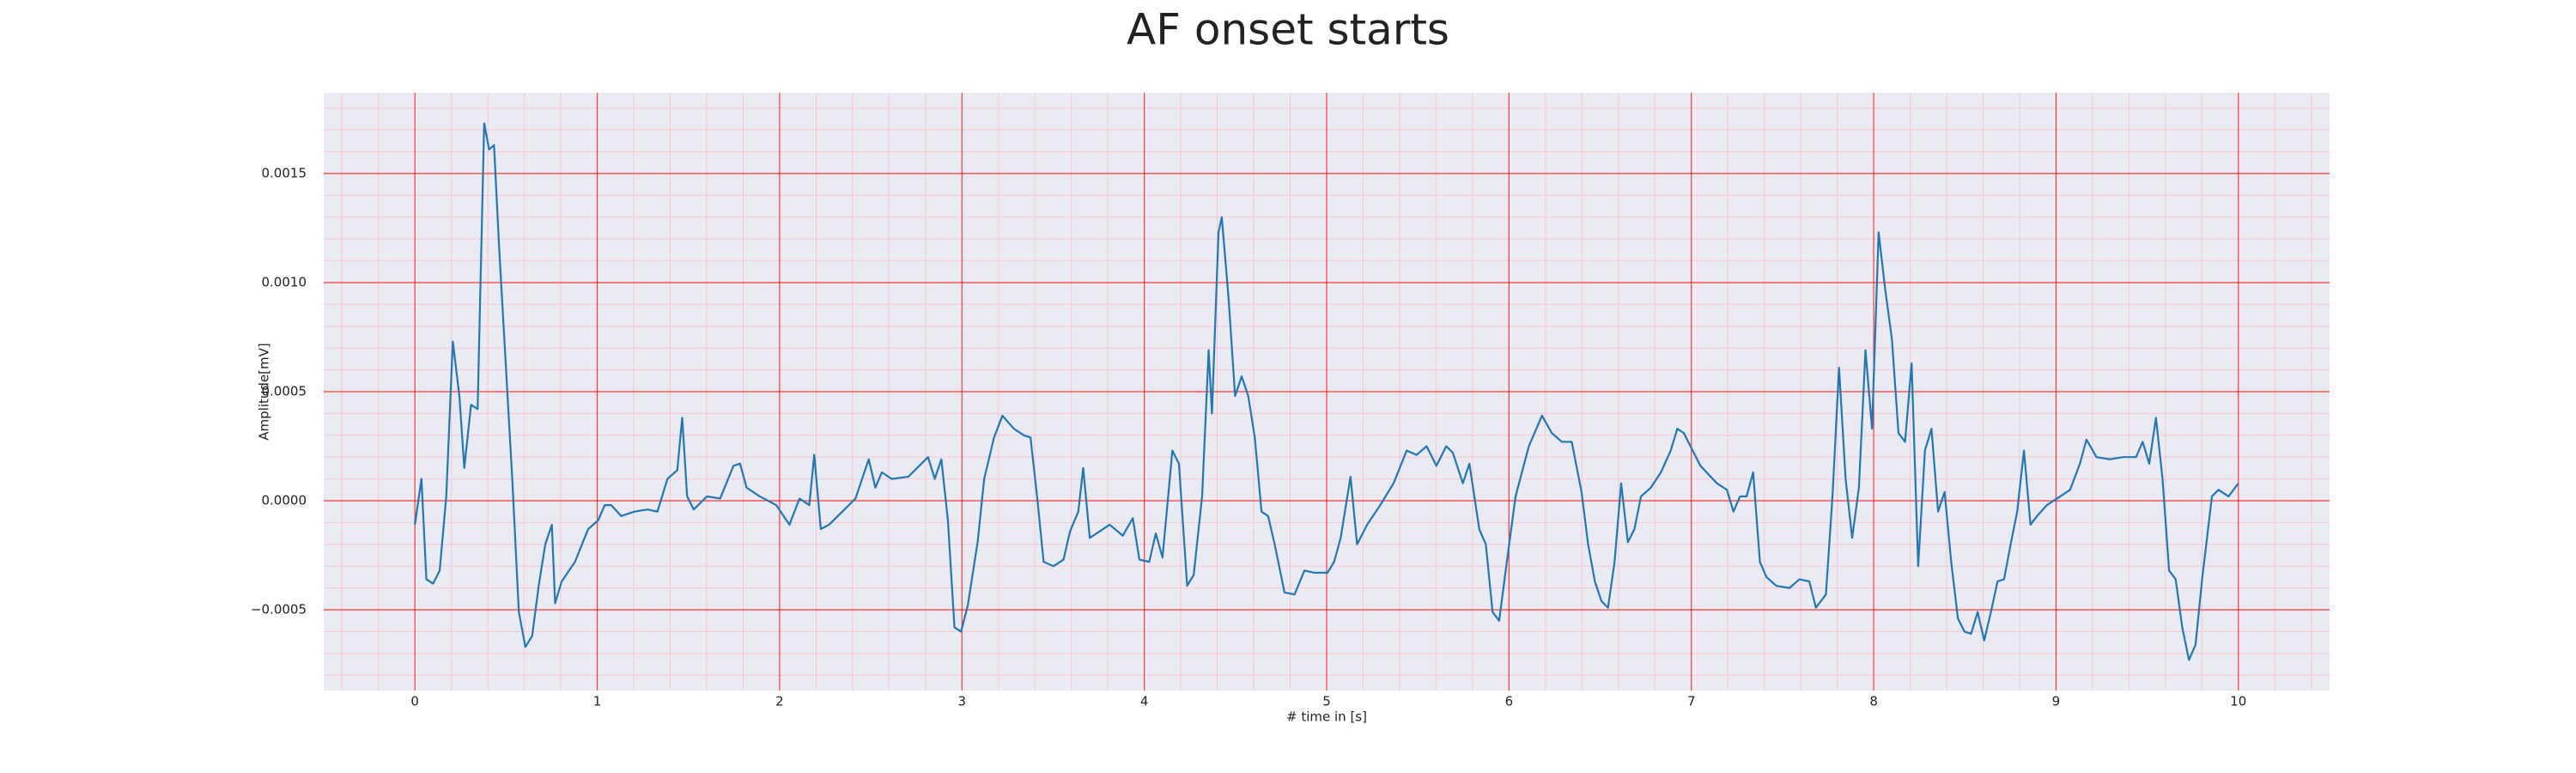 The height and width of the screenshot is (773, 2576). Describe the element at coordinates (284, 500) in the screenshot. I see `y-tick-label: 0.0000` at that location.